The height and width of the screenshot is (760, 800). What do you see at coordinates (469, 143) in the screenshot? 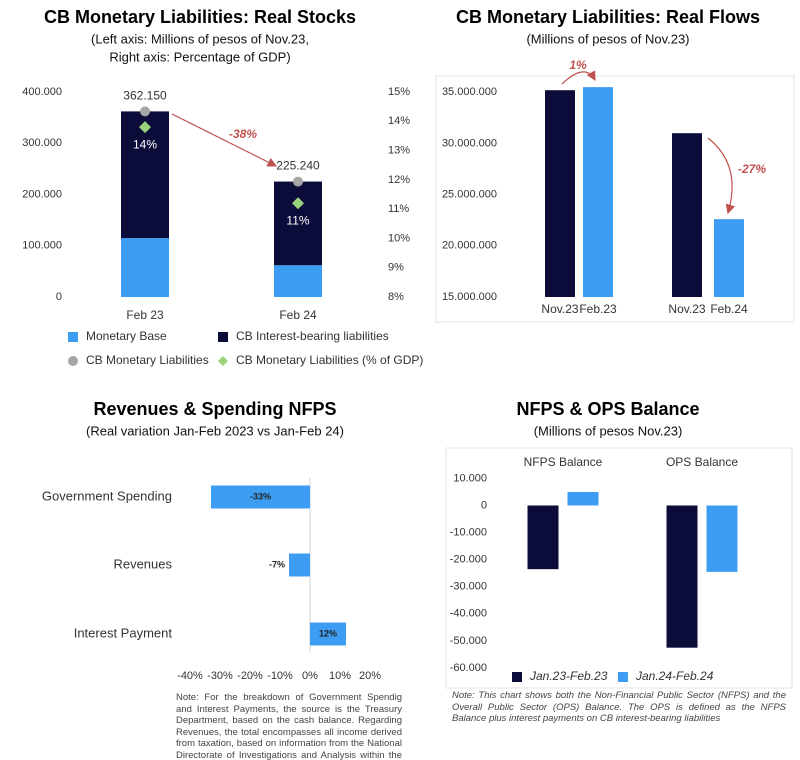
I see `y-tick-label: 30.000.000` at bounding box center [469, 143].